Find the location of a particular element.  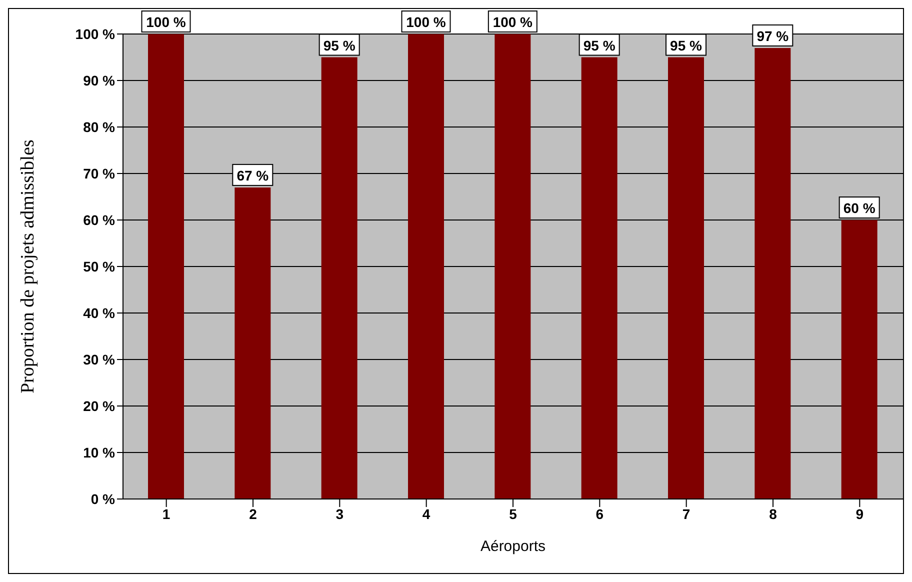

x-tick-label: 8 is located at coordinates (773, 514).